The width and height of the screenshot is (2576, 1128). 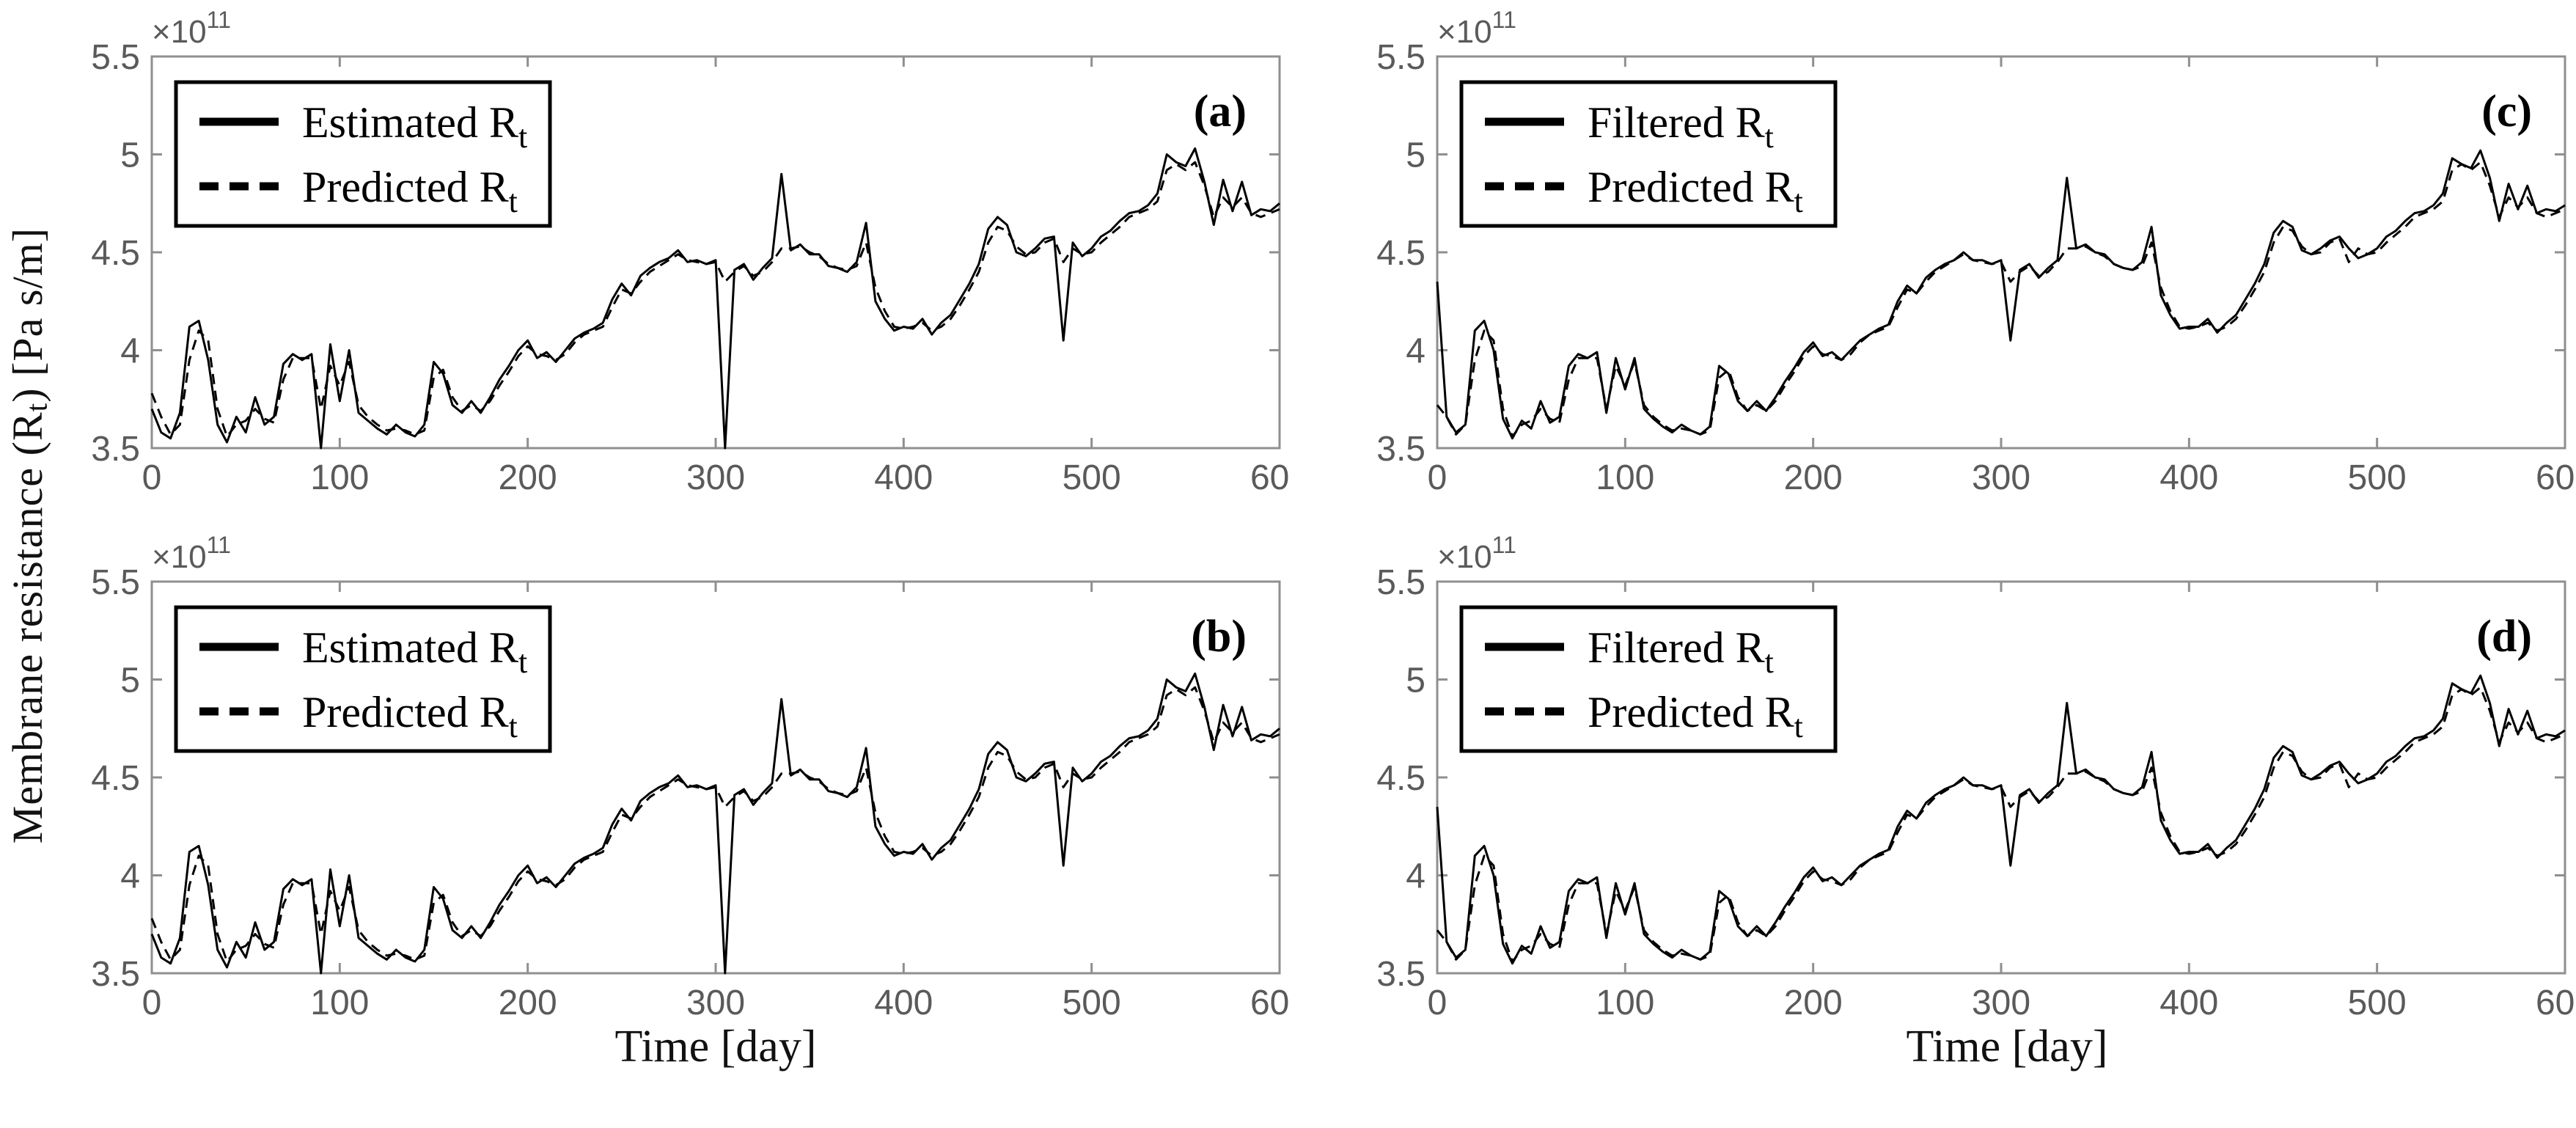 I want to click on x-axis-label-right: Time [day], so click(x=2007, y=1047).